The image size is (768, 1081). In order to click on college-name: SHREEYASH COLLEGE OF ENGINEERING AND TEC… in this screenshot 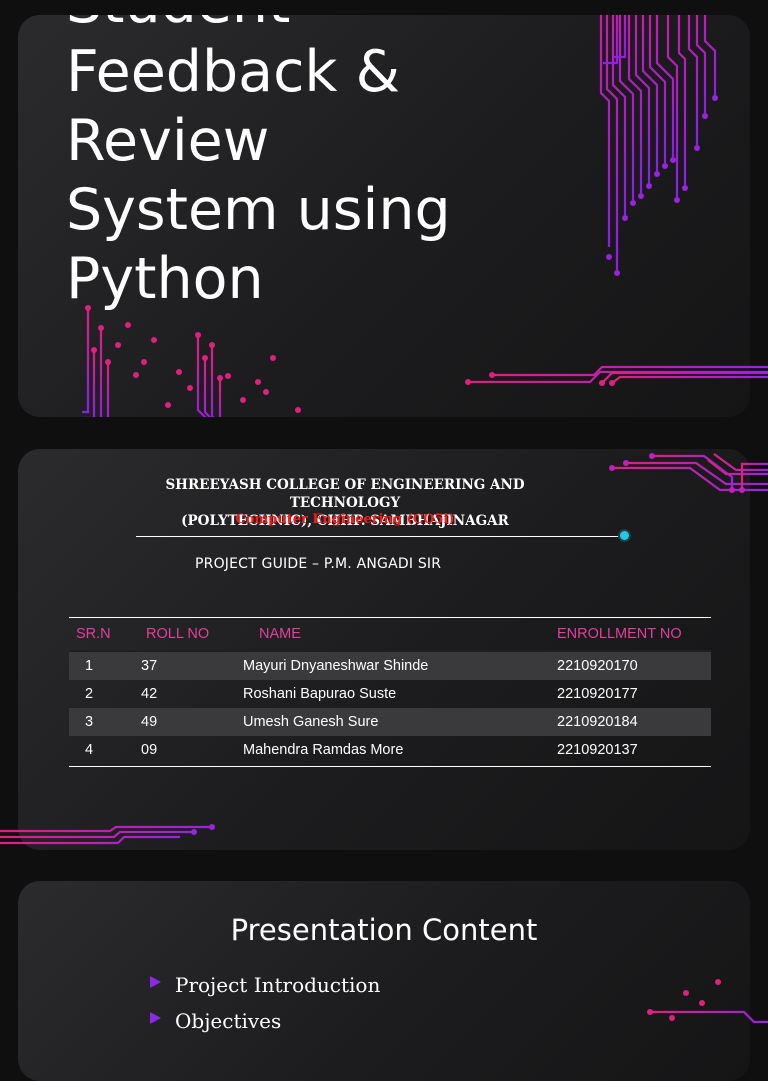, I will do `click(345, 503)`.